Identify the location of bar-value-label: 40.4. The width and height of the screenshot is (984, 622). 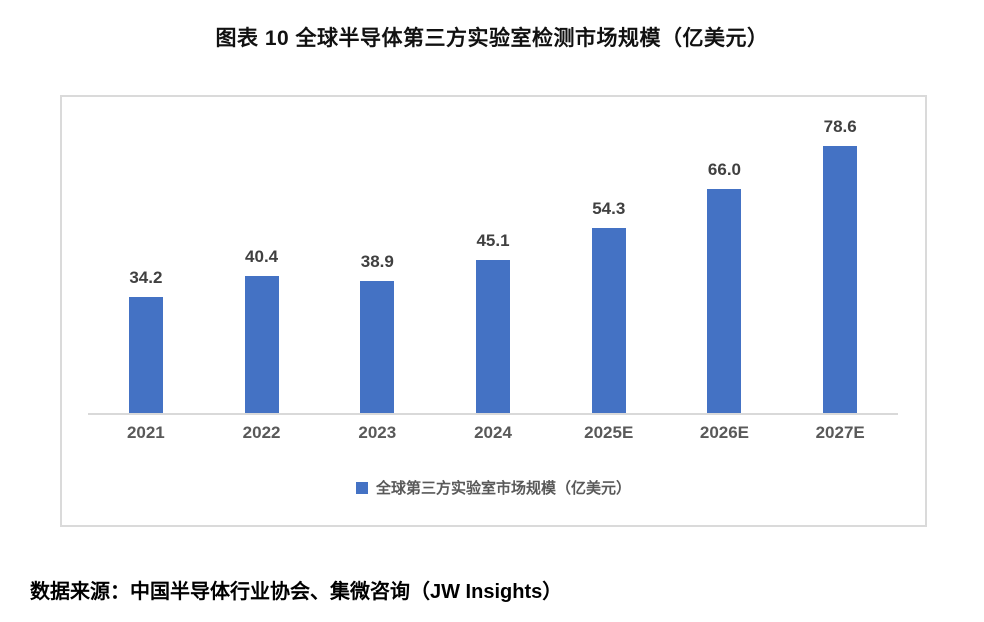
(262, 256).